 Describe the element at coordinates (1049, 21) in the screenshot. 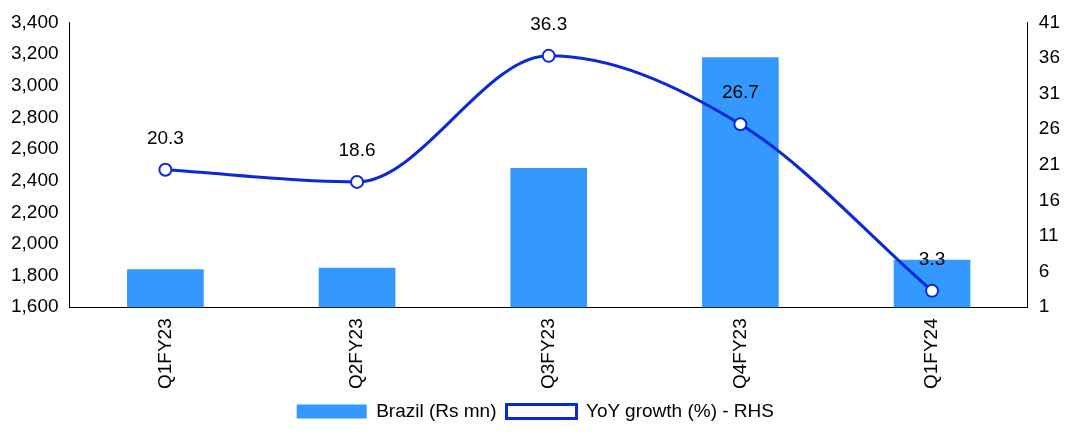

I see `y2-tick-label: 41` at that location.